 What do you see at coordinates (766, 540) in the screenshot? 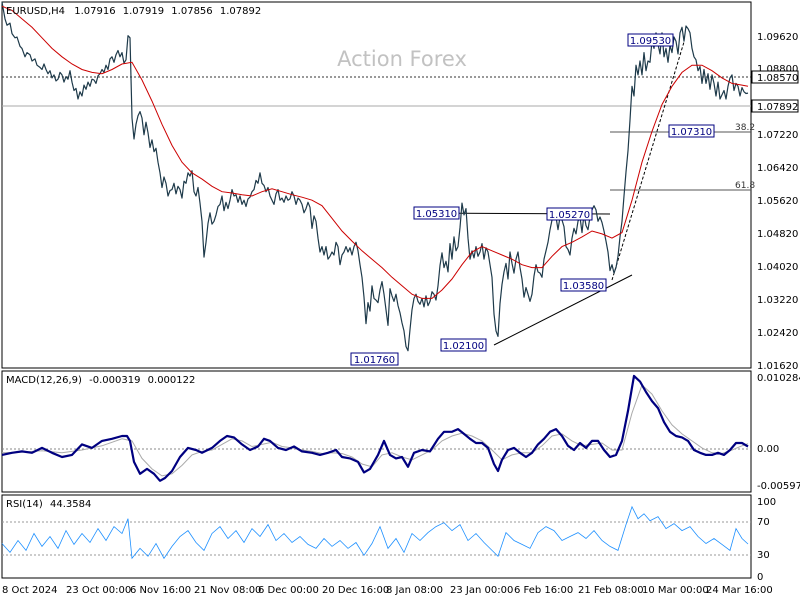
I see `rsi-axis: 100 70 30 0` at bounding box center [766, 540].